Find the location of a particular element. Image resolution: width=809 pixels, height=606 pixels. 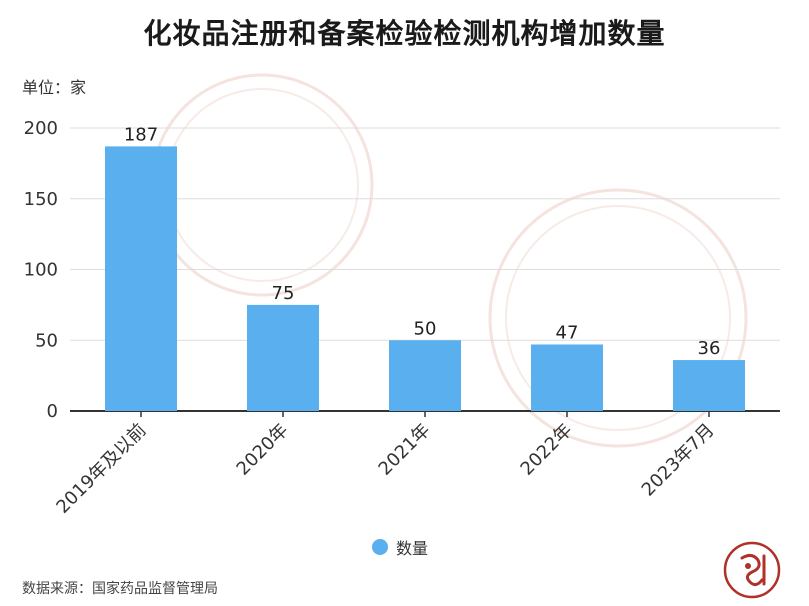

x-tick-label: 2021年 is located at coordinates (405, 450).